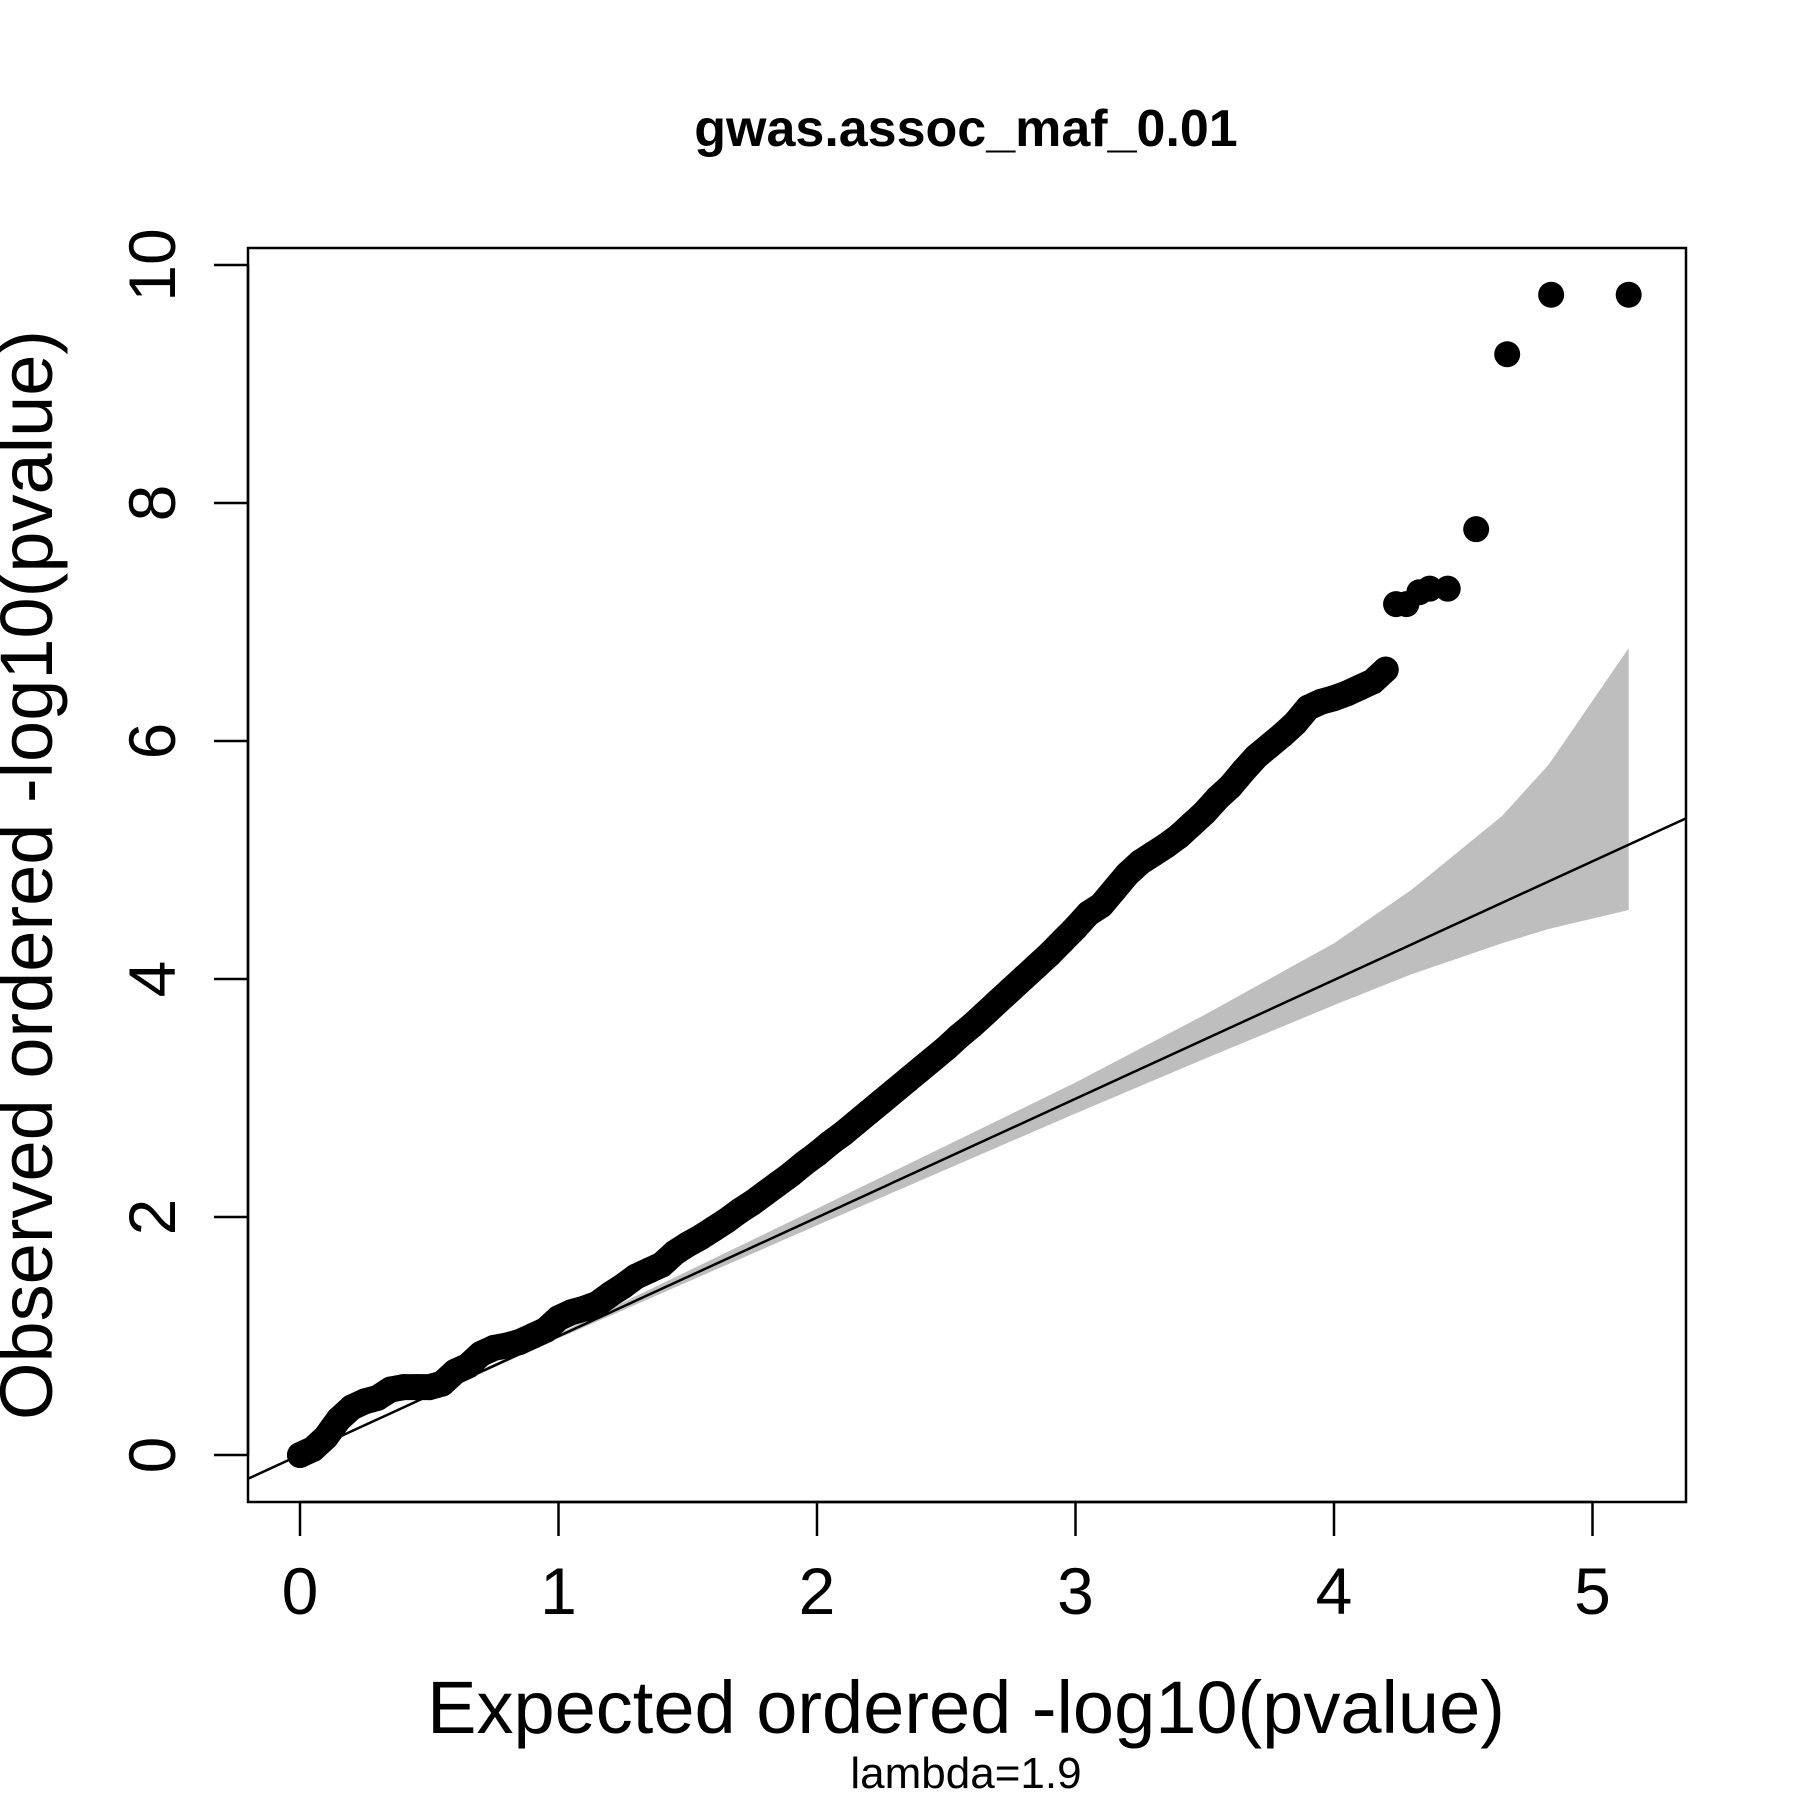  Describe the element at coordinates (182, 851) in the screenshot. I see `y-axis: 0 2 4 6 8 10` at that location.